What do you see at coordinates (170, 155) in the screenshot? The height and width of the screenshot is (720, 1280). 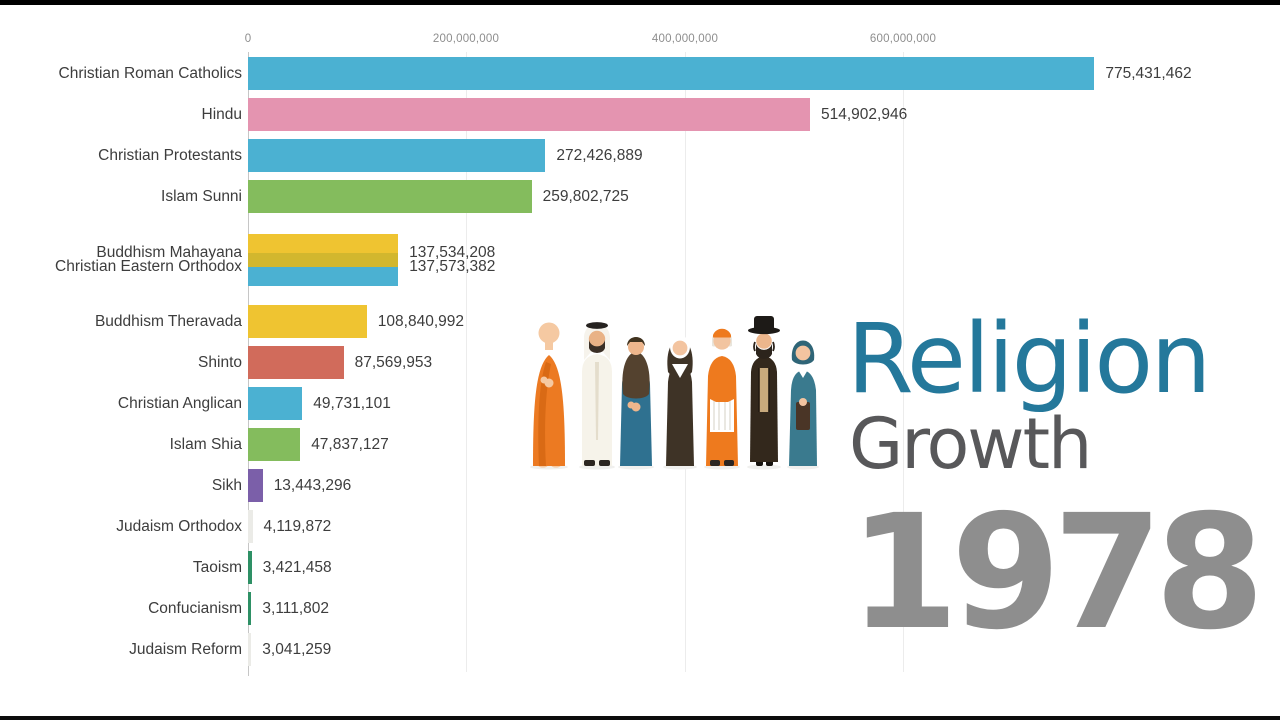 I see `y-axis-label: Christian Protestants` at bounding box center [170, 155].